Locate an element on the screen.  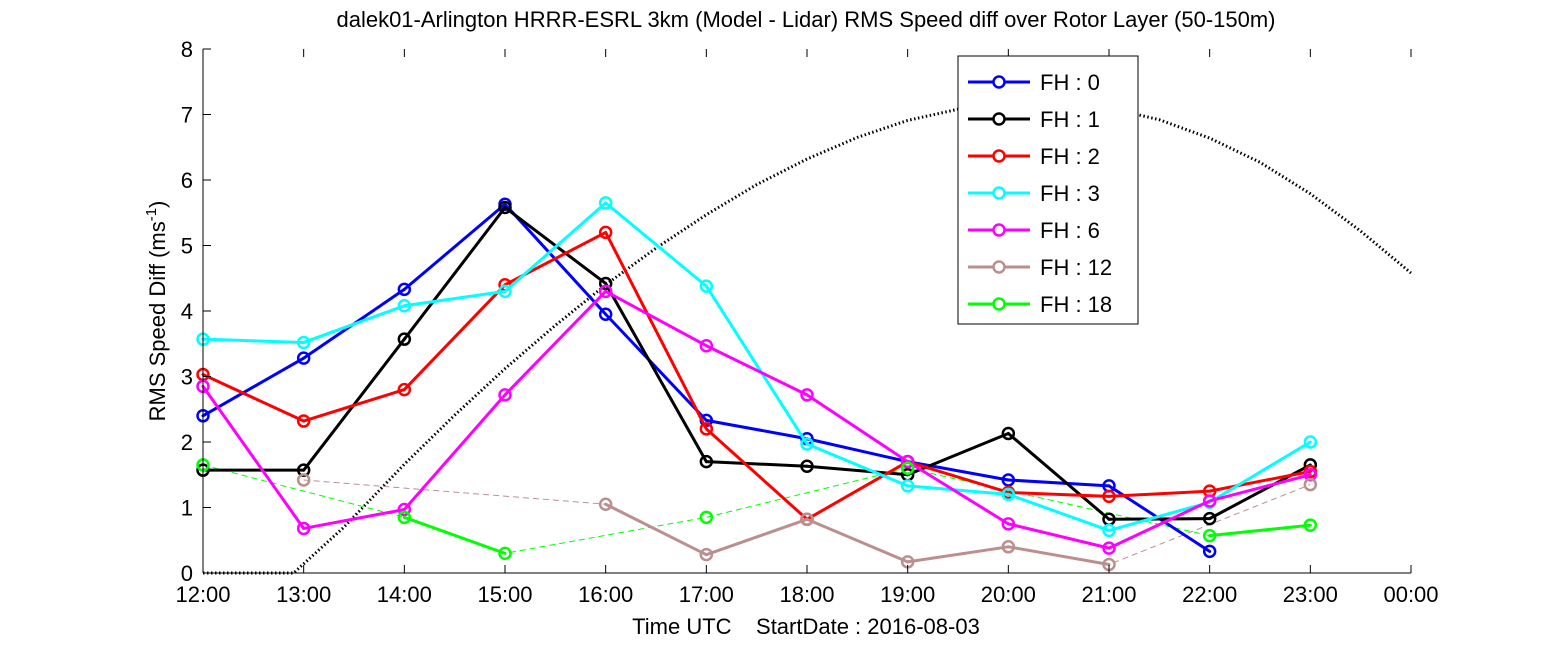
y-tick-label: 2 is located at coordinates (187, 442).